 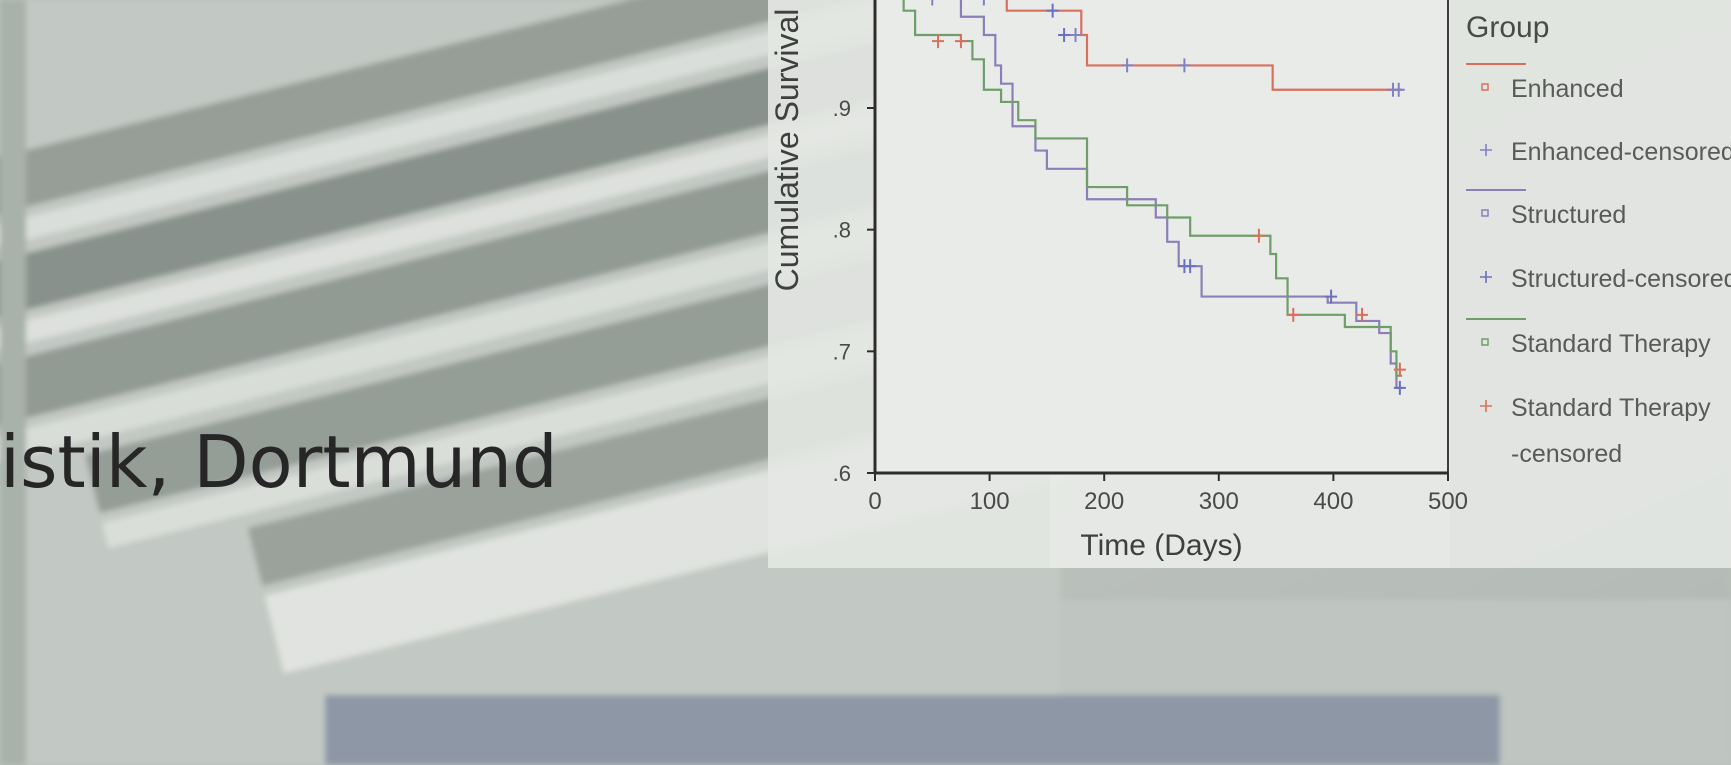 I want to click on legend-label-continued: -censored, so click(x=1566, y=454).